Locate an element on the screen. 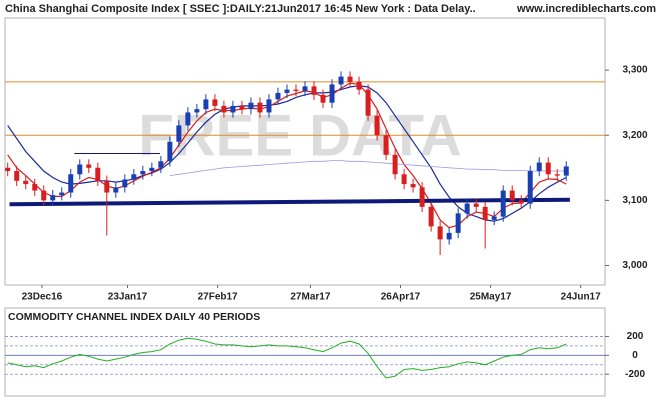 The height and width of the screenshot is (405, 660). x-tick-label: 26Apr17 is located at coordinates (401, 297).